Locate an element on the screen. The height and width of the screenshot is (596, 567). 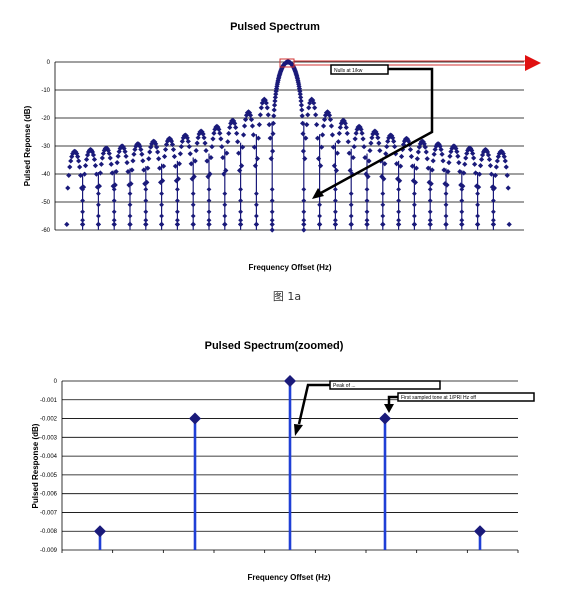
chart2-xlabel: Frequency Offset (Hz) is located at coordinates (288, 577).